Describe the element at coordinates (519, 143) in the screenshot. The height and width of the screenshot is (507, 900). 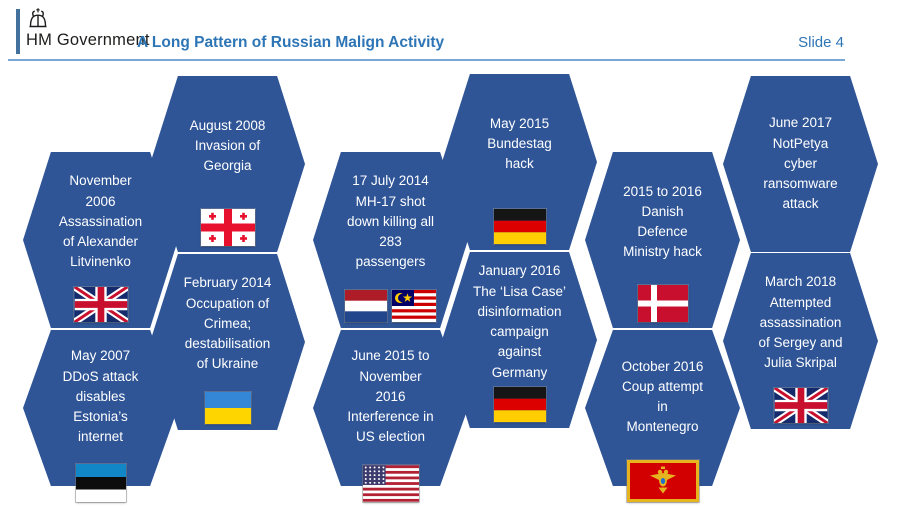
I see `hexagon-label: May 2015 Bundestag hack` at that location.